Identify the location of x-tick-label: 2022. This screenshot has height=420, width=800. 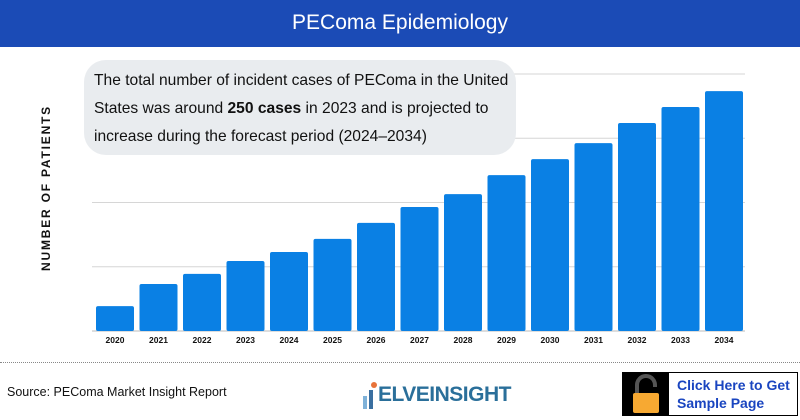
(202, 340).